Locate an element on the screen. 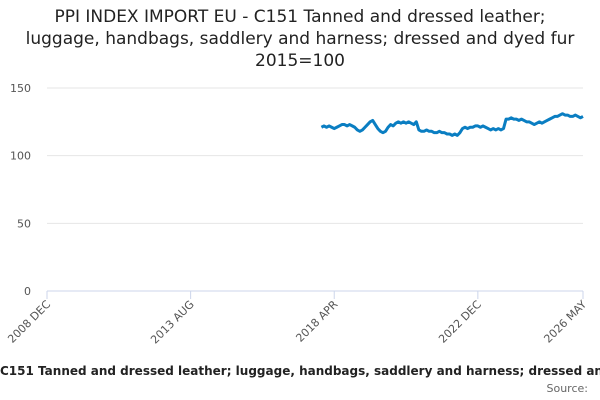 This screenshot has width=600, height=400. x-tick-label: 2026 MAY is located at coordinates (565, 322).